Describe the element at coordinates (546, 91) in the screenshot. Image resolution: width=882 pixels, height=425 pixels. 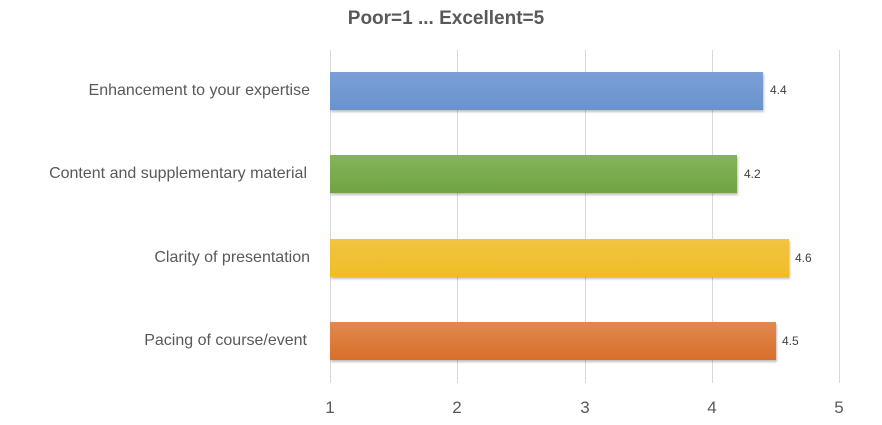
I see `bar-enhancement` at that location.